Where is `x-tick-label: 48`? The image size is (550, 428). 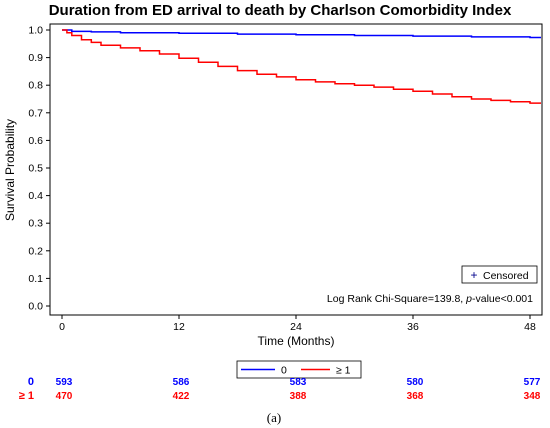 x-tick-label: 48 is located at coordinates (530, 327).